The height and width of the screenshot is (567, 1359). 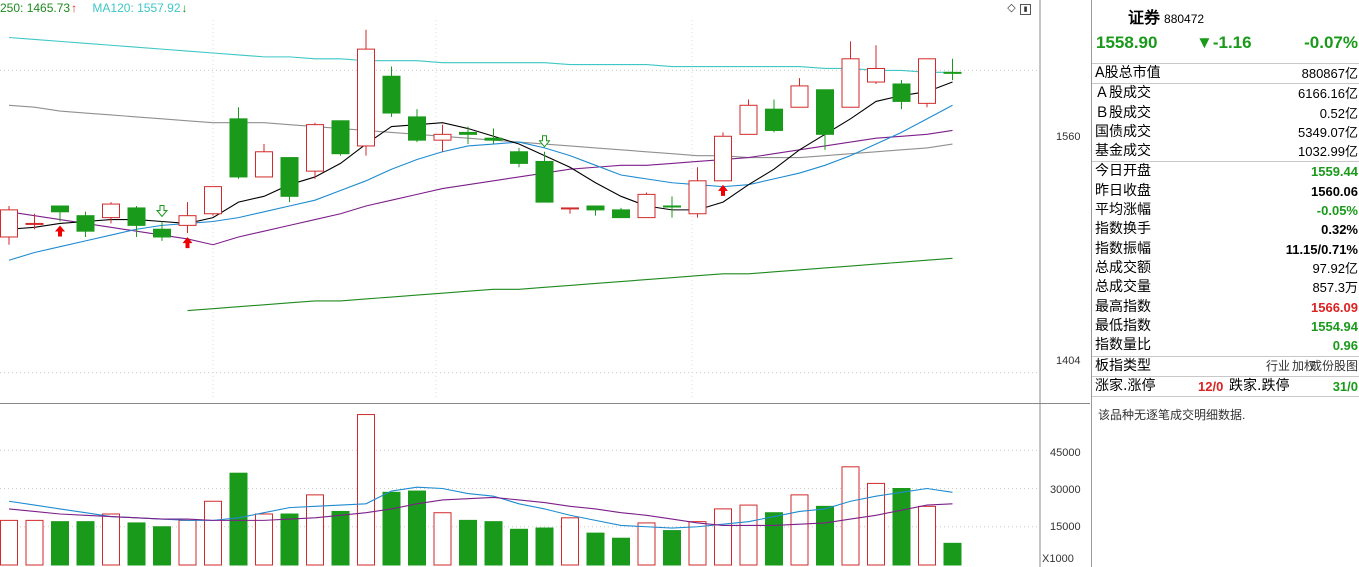 What do you see at coordinates (1334, 191) in the screenshot?
I see `stat-value: 1560.06` at bounding box center [1334, 191].